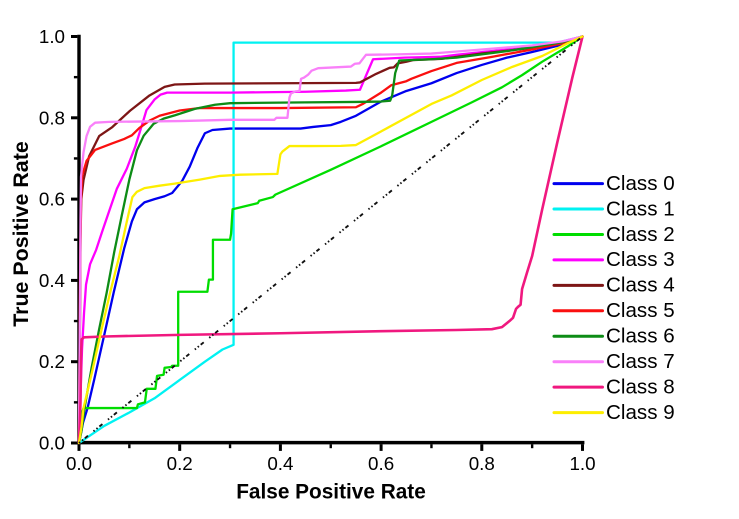 The height and width of the screenshot is (519, 739). What do you see at coordinates (640, 208) in the screenshot?
I see `svg-text: Class 1` at bounding box center [640, 208].